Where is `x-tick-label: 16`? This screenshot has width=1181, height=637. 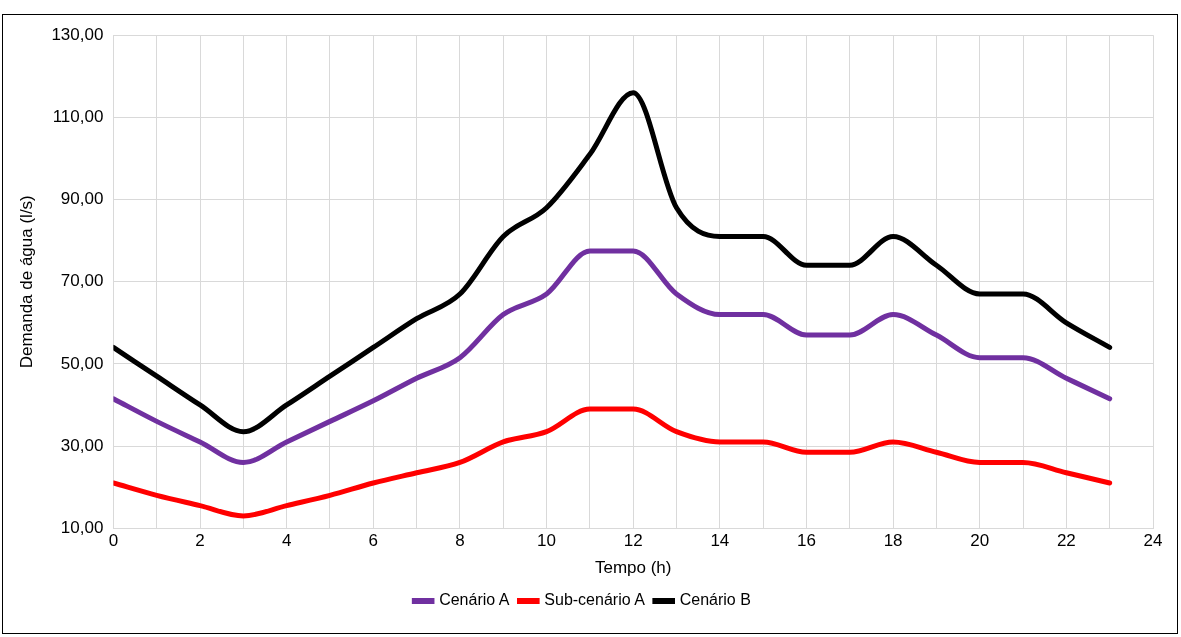 x-tick-label: 16 is located at coordinates (806, 541).